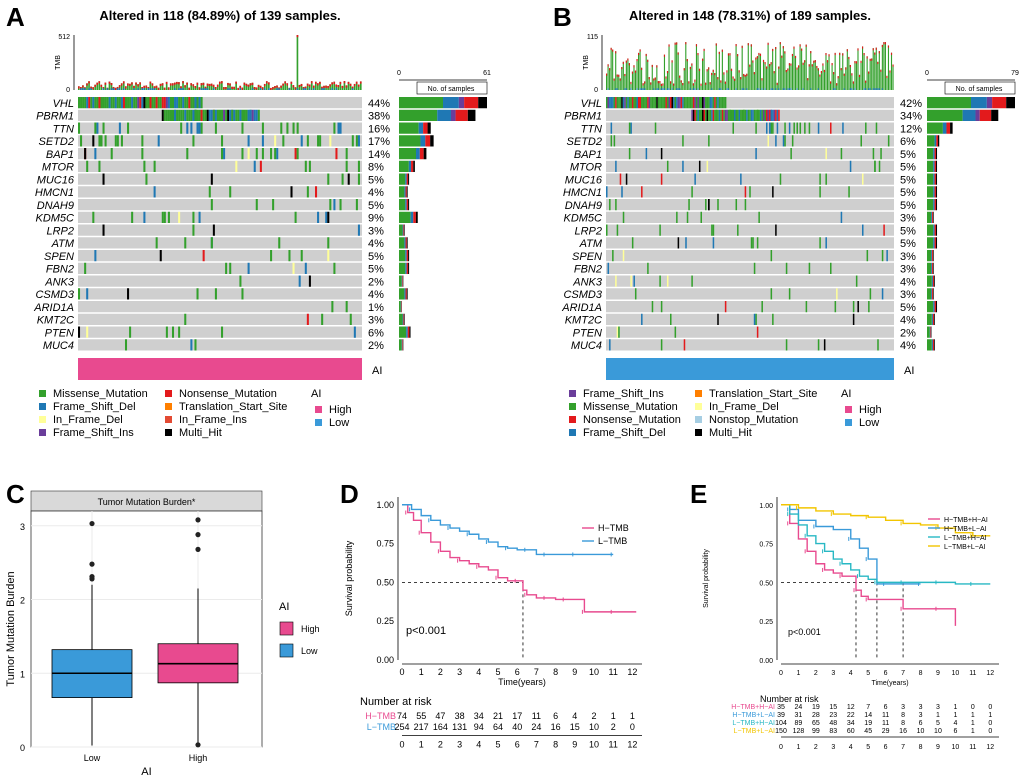 This screenshot has width=1020, height=776. Describe the element at coordinates (763, 394) in the screenshot. I see `legend-label: Translation_Start_Site` at that location.